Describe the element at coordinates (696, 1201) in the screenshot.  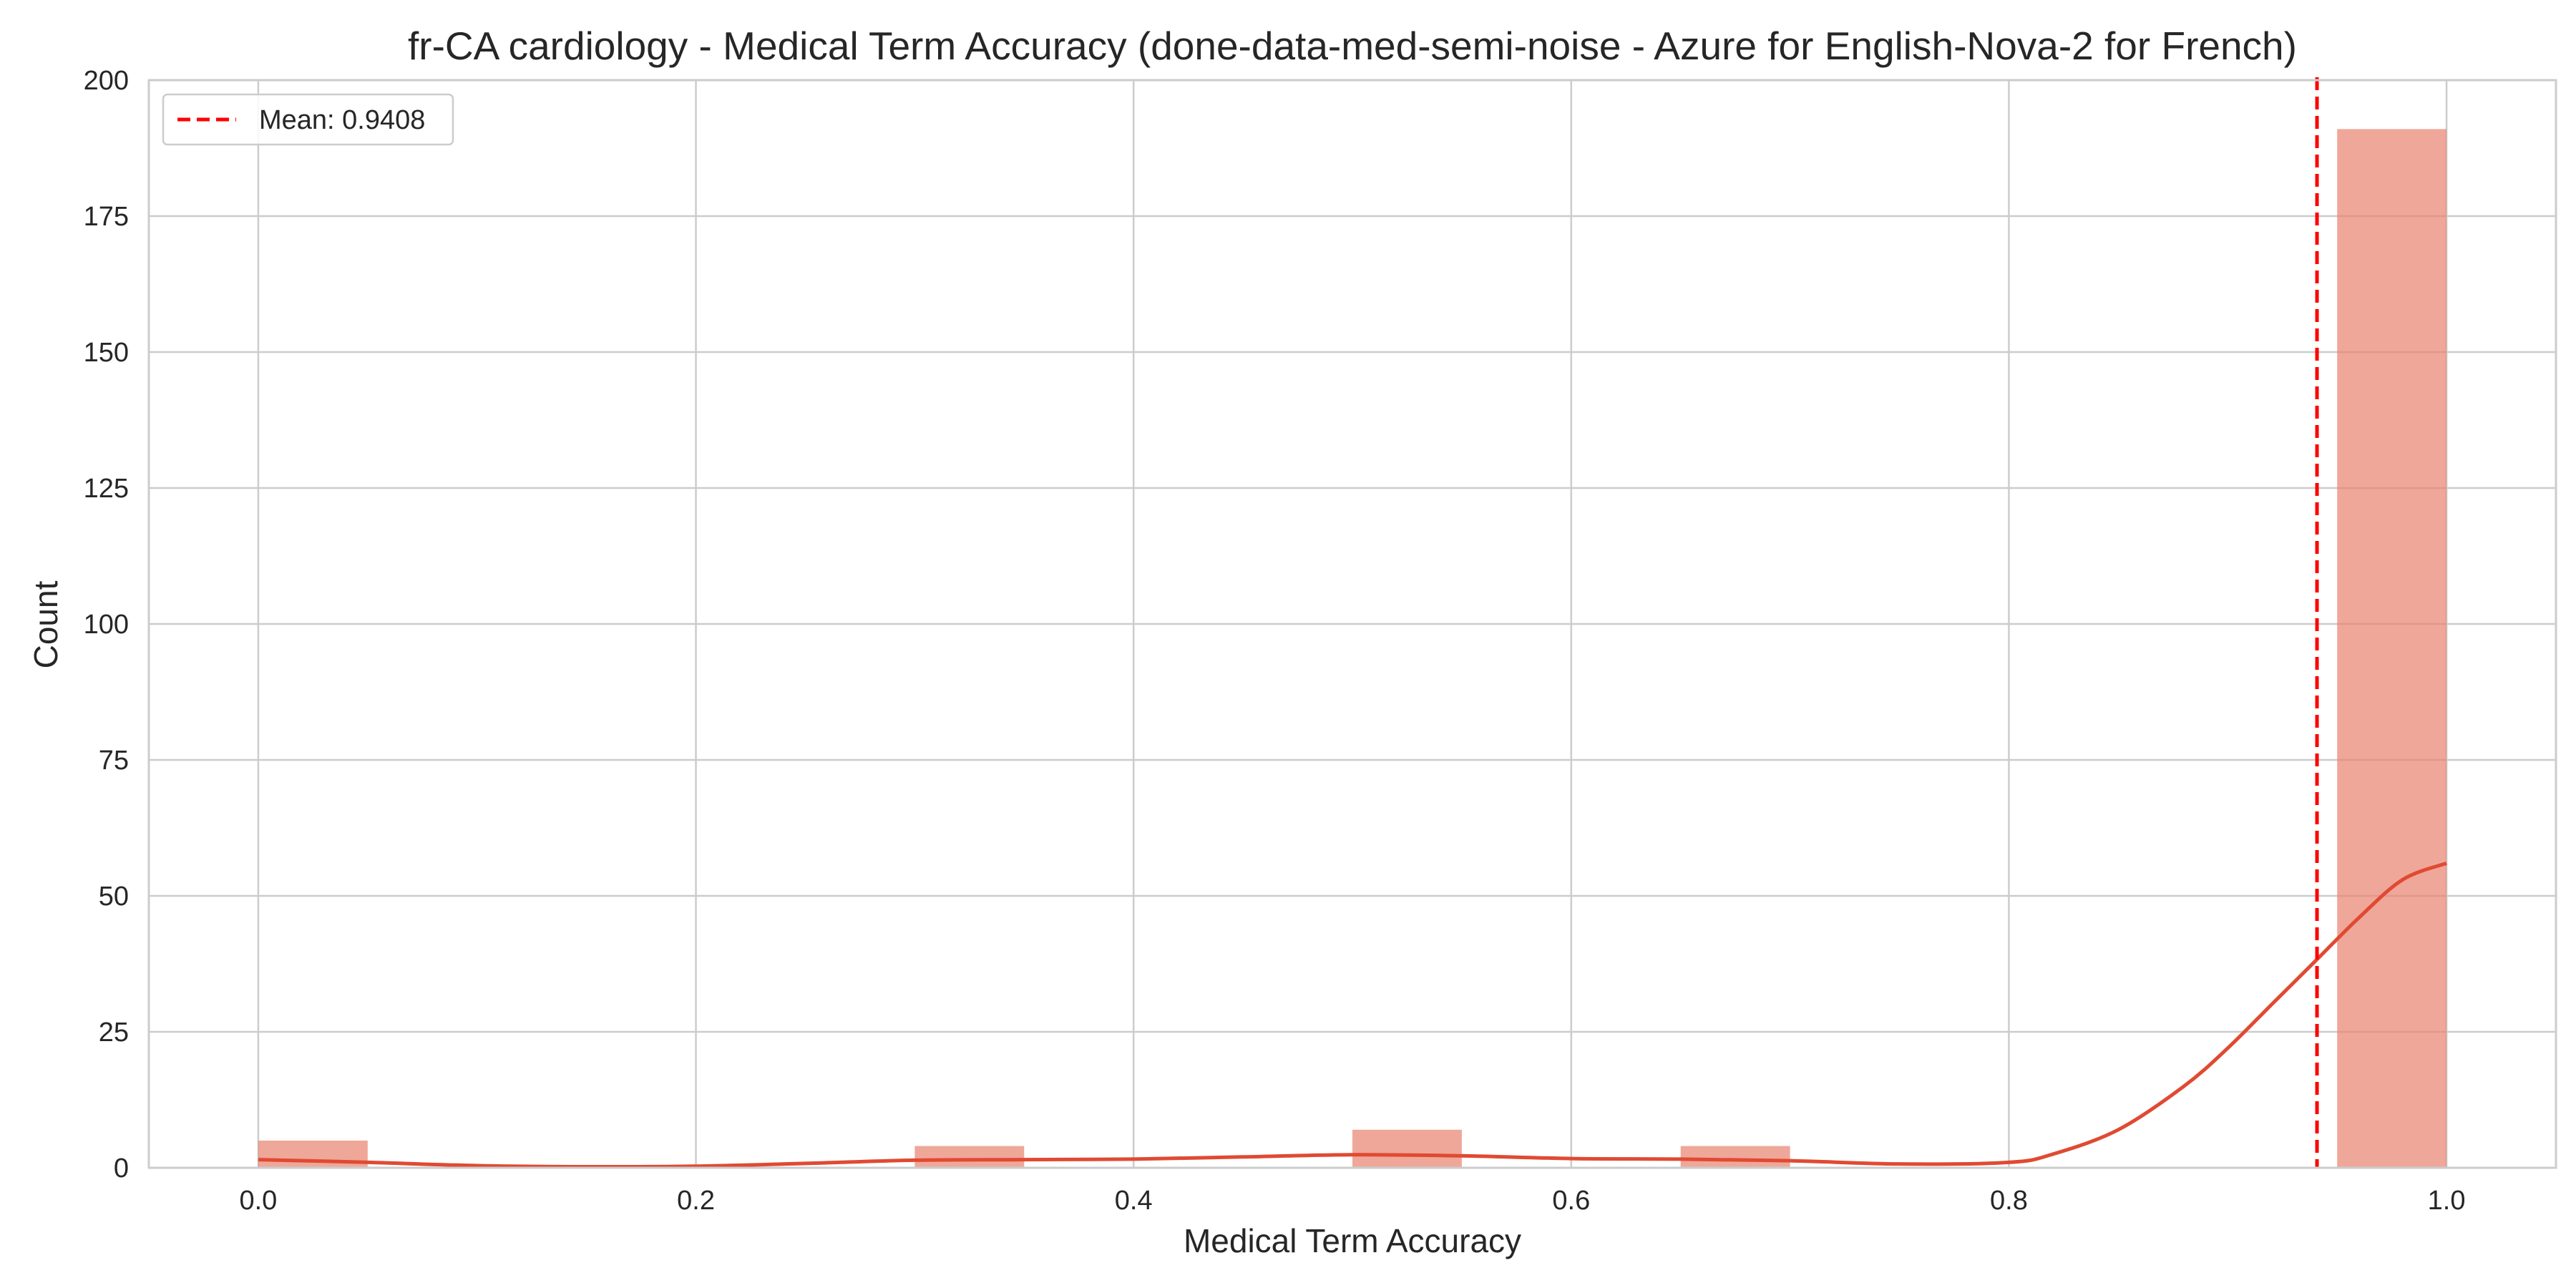
I see `x-tick-label: 0.2` at that location.